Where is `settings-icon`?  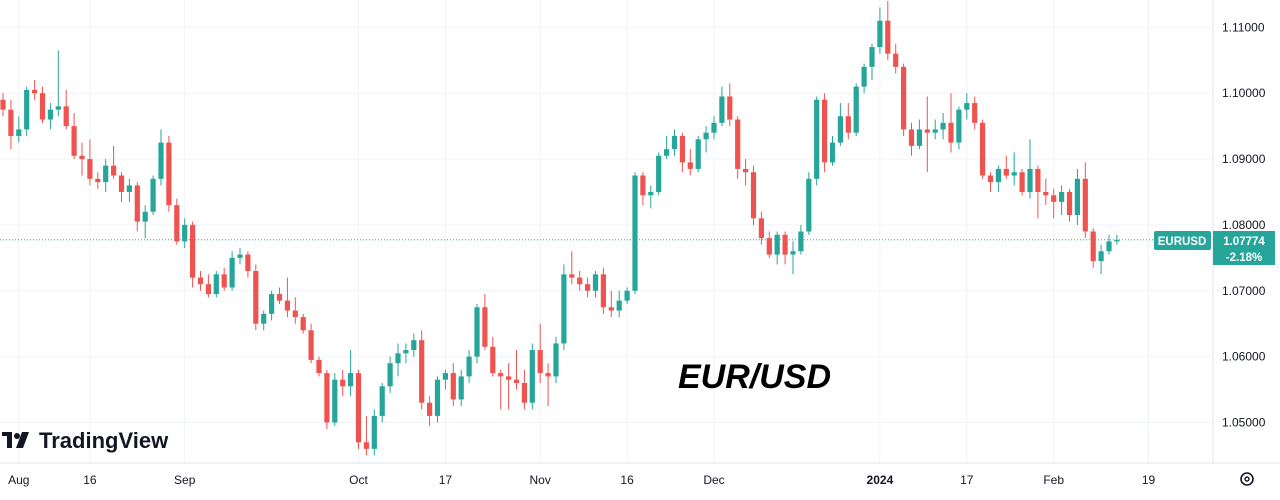 settings-icon is located at coordinates (1247, 479).